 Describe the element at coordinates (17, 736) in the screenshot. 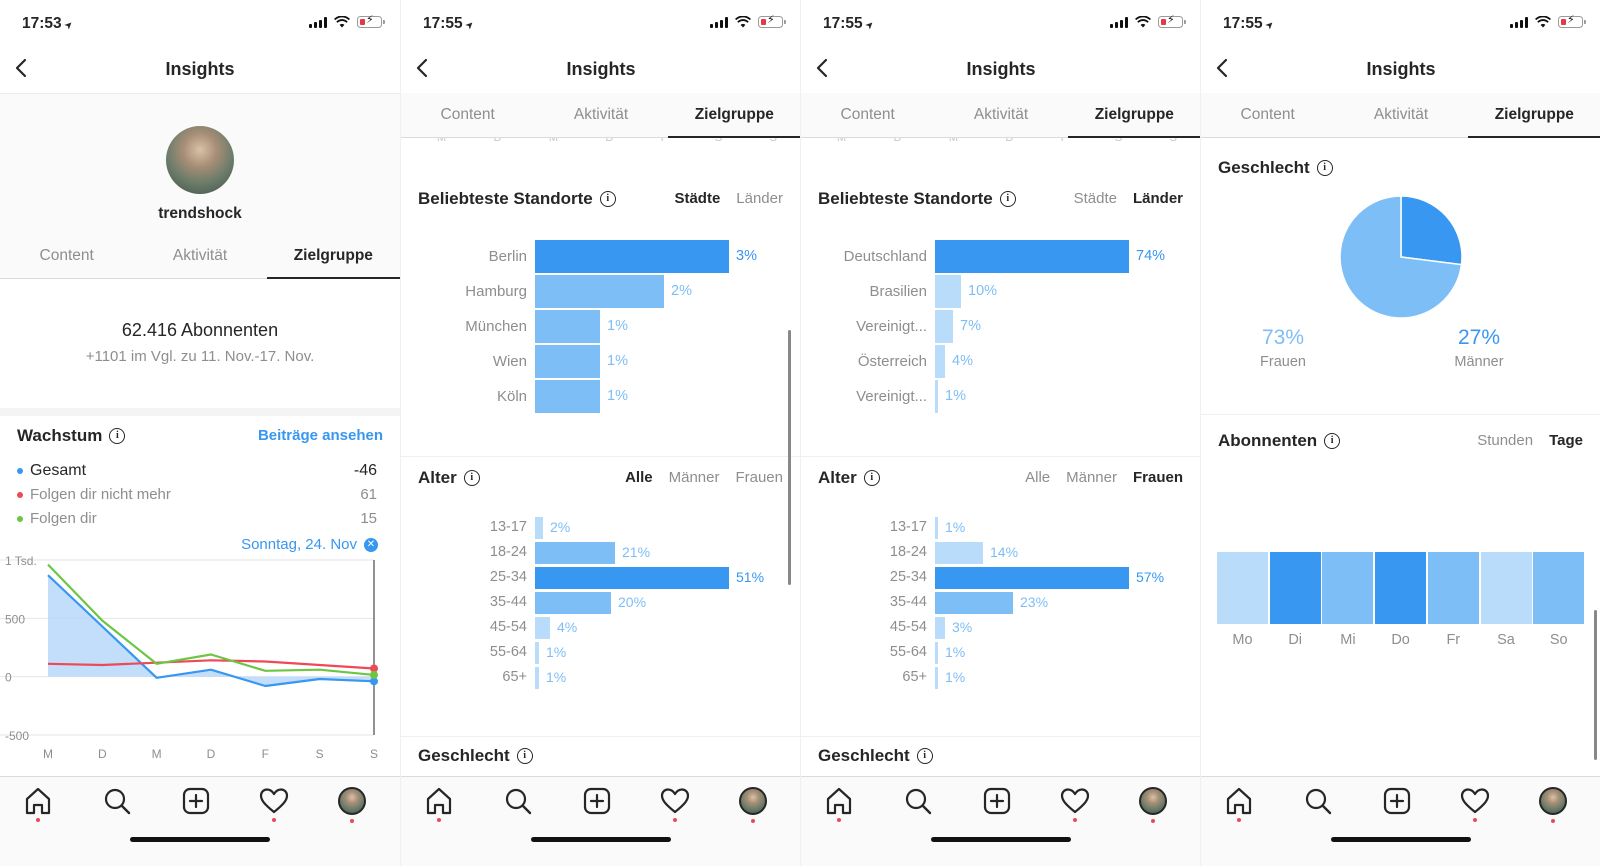

I see `y-tick-label: -500` at that location.